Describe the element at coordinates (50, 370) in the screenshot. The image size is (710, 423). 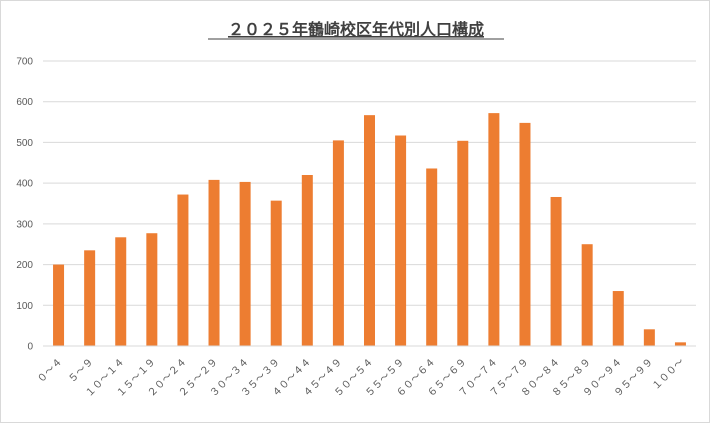
I see `x-tick-label: ０～４` at that location.